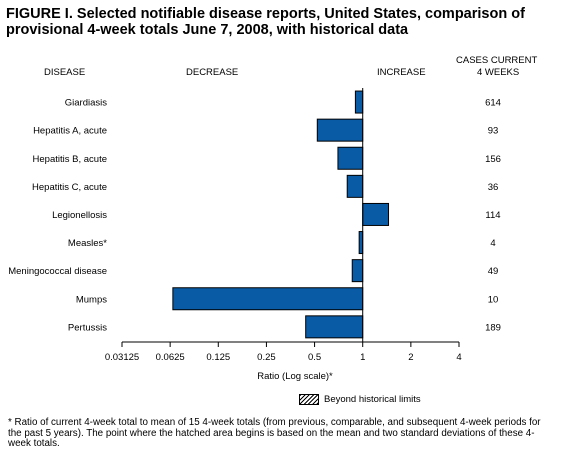 The image size is (564, 461). Describe the element at coordinates (372, 399) in the screenshot. I see `legend-label: Beyond historical limits` at that location.